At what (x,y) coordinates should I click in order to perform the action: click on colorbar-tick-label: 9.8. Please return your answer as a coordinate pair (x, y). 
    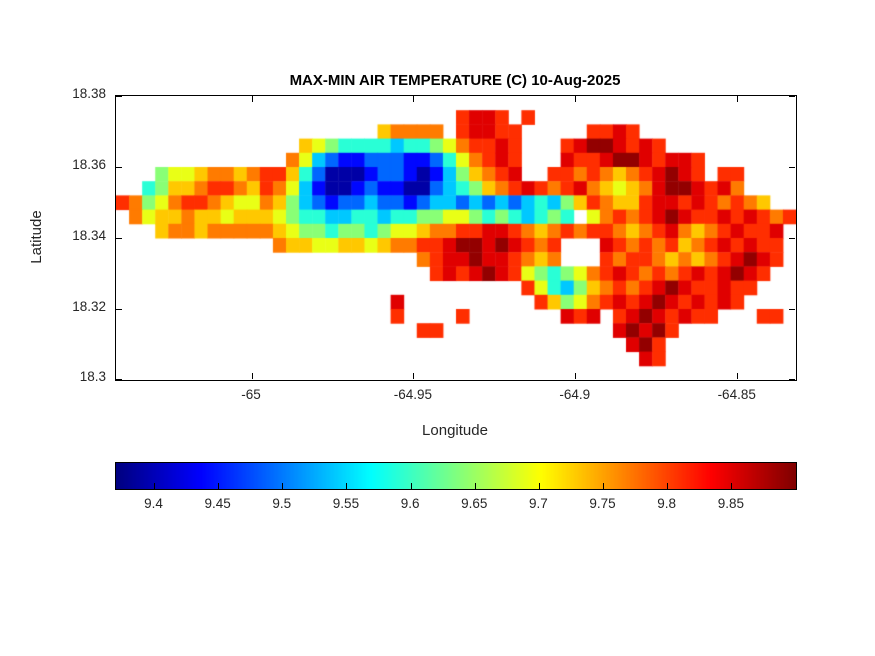
    Looking at the image, I should click on (667, 503).